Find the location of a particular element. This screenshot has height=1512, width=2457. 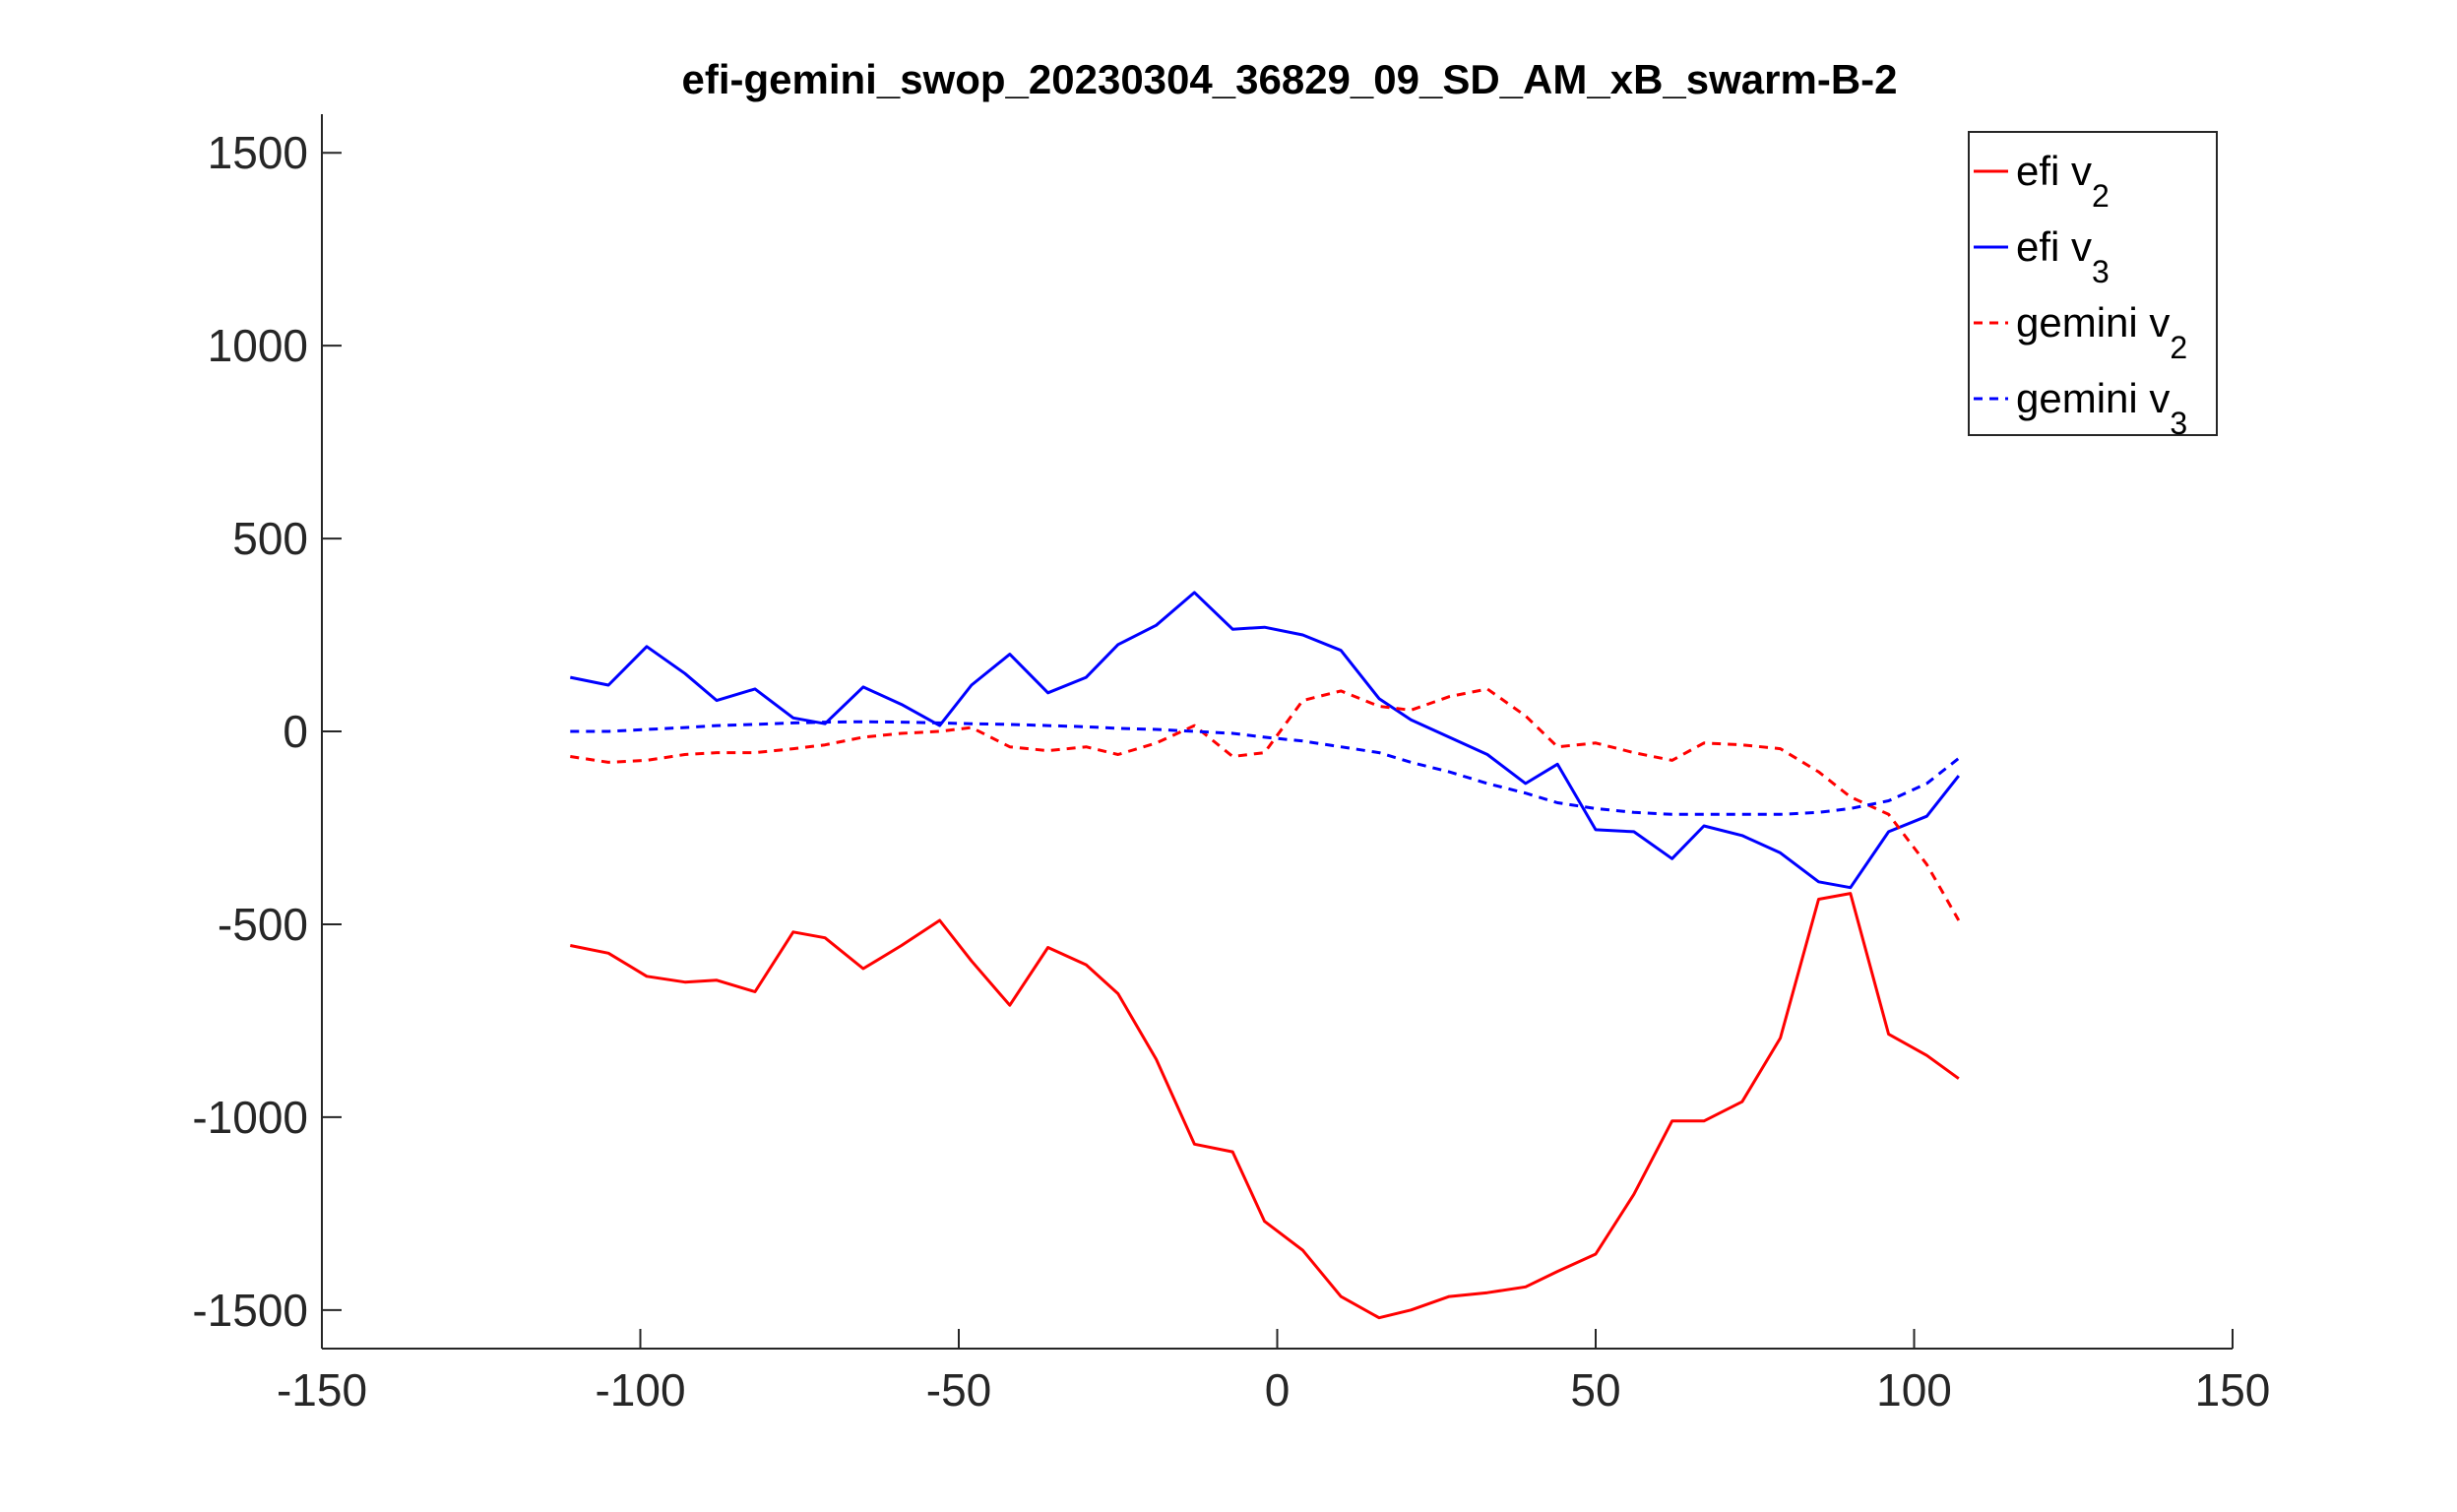

y-tick-label: -1000 is located at coordinates (250, 1117).